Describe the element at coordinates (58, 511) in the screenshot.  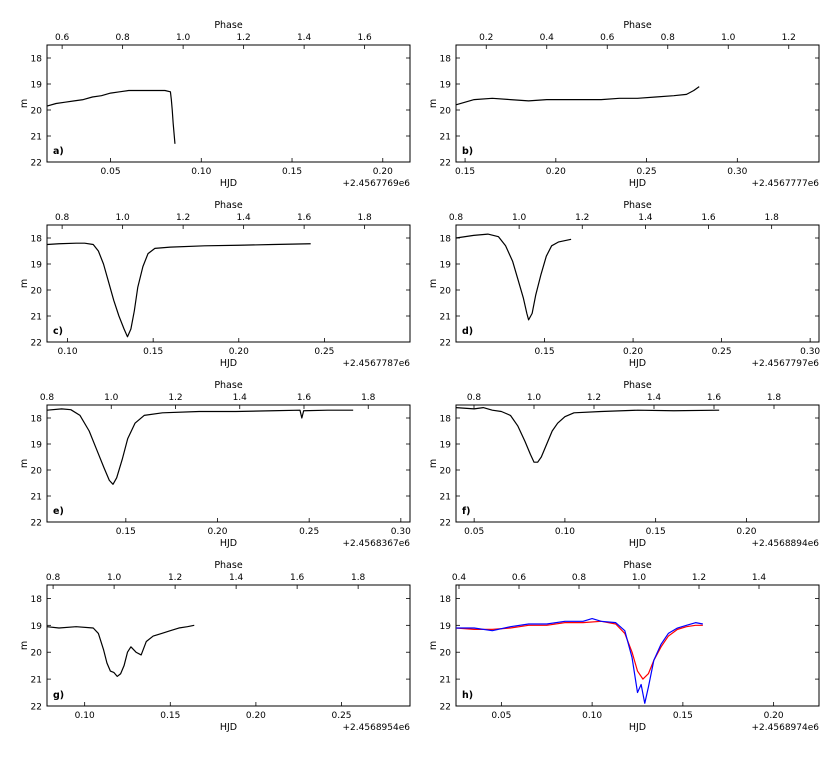
I see `panel-label: e)` at that location.